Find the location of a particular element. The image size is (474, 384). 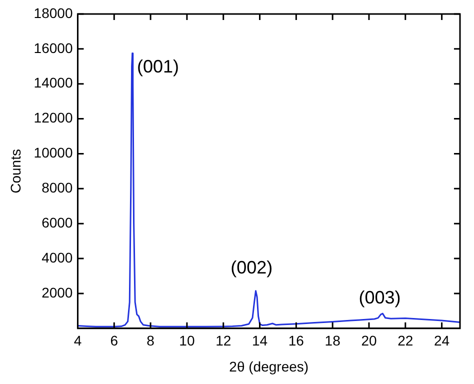

annotation: (001) is located at coordinates (158, 66).